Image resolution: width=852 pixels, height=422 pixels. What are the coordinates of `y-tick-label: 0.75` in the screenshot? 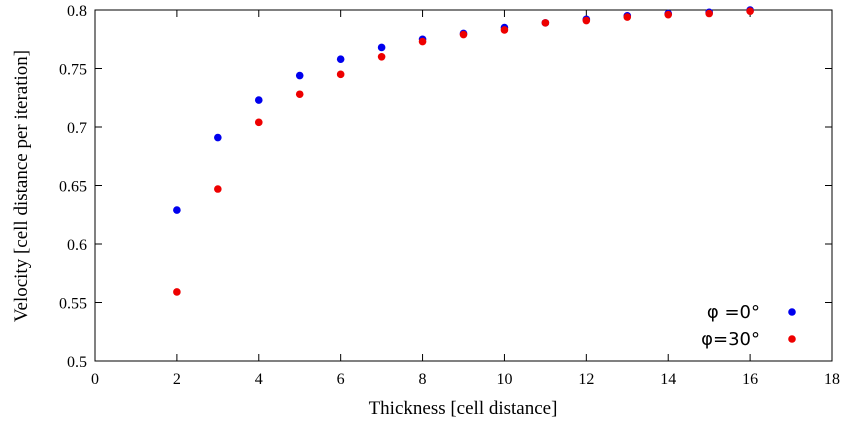 It's located at (73, 70).